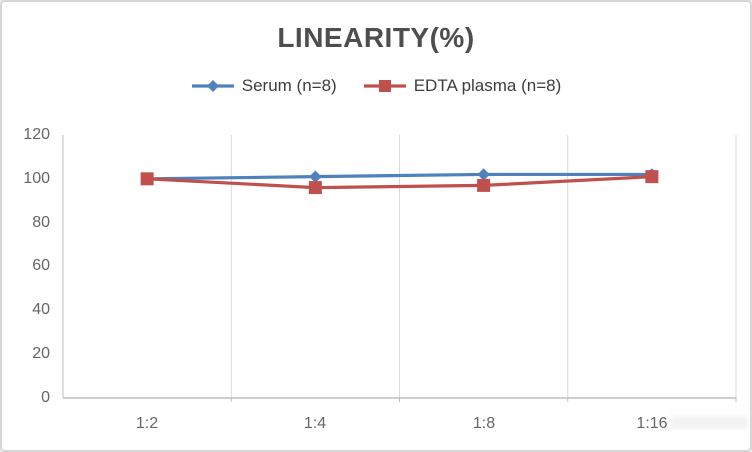 This screenshot has width=752, height=452. Describe the element at coordinates (41, 265) in the screenshot. I see `y-axis-tick-60: 60` at that location.